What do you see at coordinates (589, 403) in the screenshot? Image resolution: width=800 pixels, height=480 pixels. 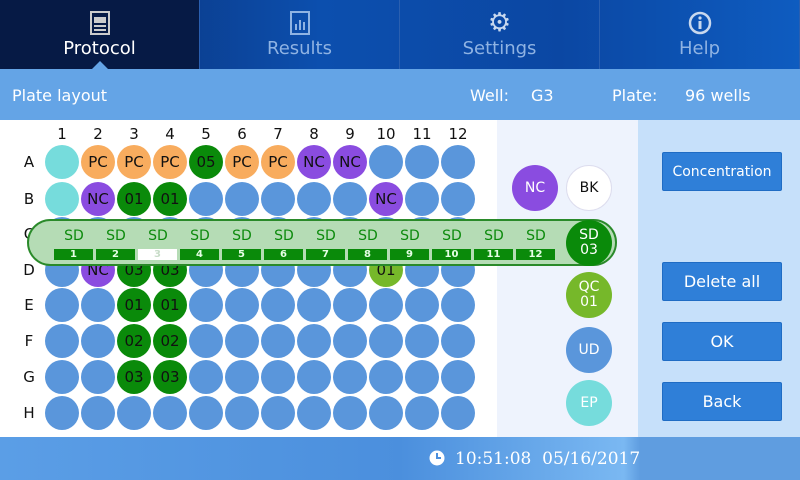 I see `legend-ep: EP` at bounding box center [589, 403].